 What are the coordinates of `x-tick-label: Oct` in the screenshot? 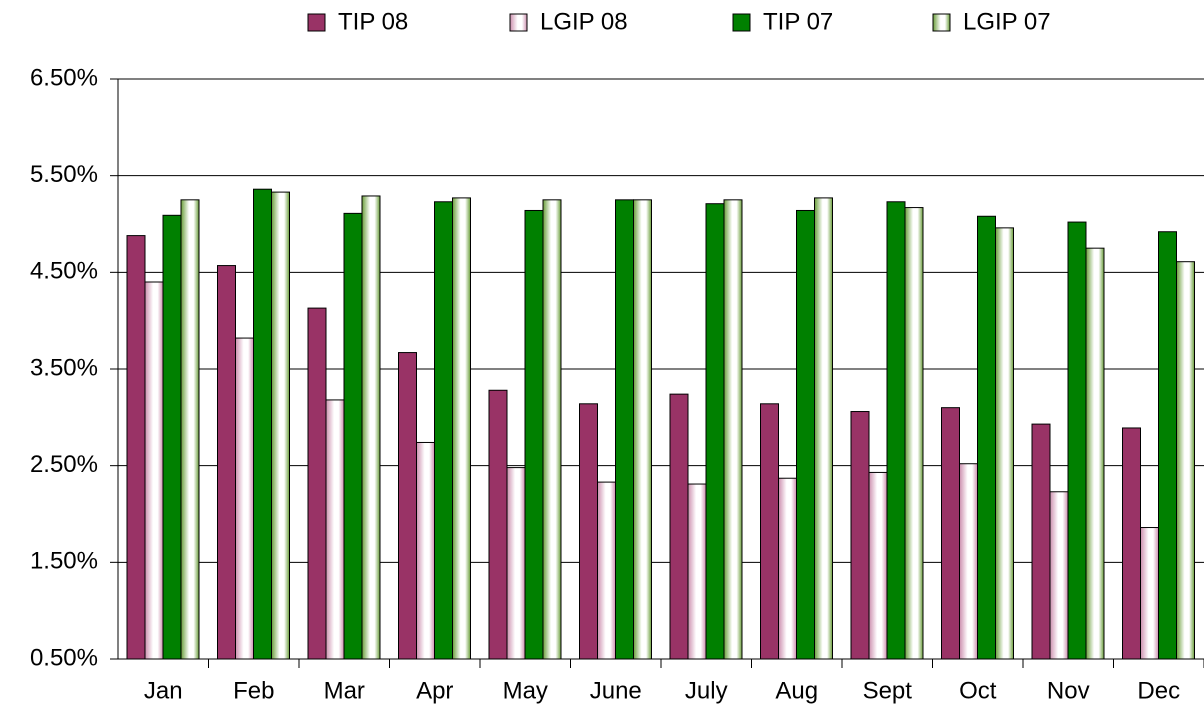 It's located at (978, 690).